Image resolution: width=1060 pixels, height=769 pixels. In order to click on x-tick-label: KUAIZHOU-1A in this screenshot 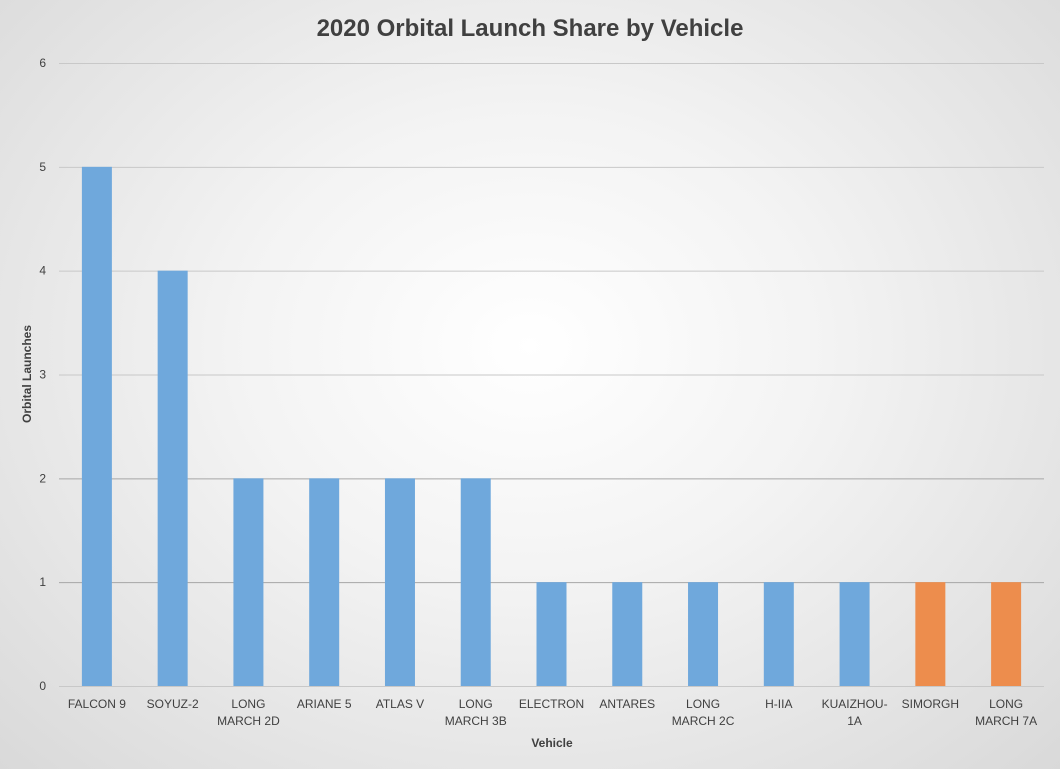, I will do `click(855, 712)`.